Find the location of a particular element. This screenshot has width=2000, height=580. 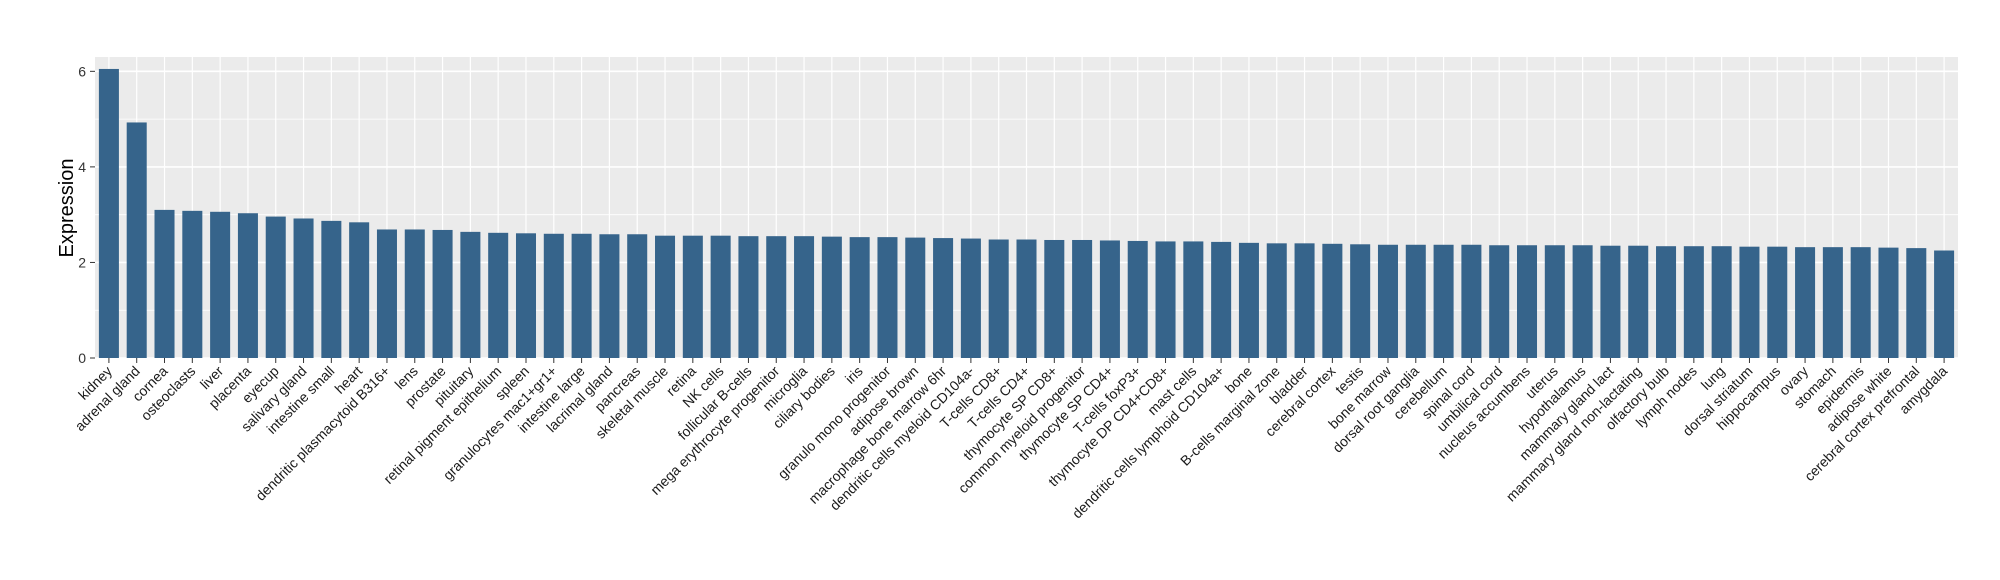

y-axis-title: Expression is located at coordinates (67, 208).